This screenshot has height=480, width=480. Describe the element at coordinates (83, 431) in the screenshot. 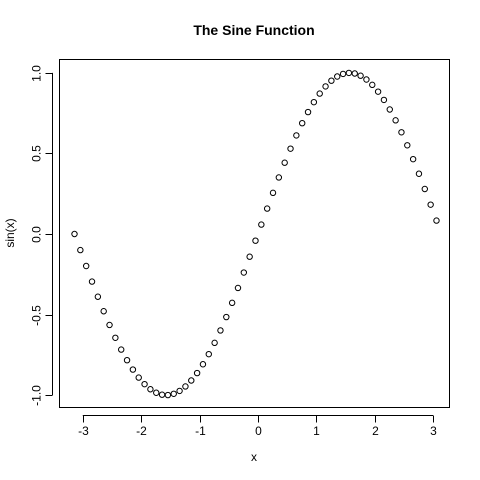

I see `x-tick-label: -3` at that location.